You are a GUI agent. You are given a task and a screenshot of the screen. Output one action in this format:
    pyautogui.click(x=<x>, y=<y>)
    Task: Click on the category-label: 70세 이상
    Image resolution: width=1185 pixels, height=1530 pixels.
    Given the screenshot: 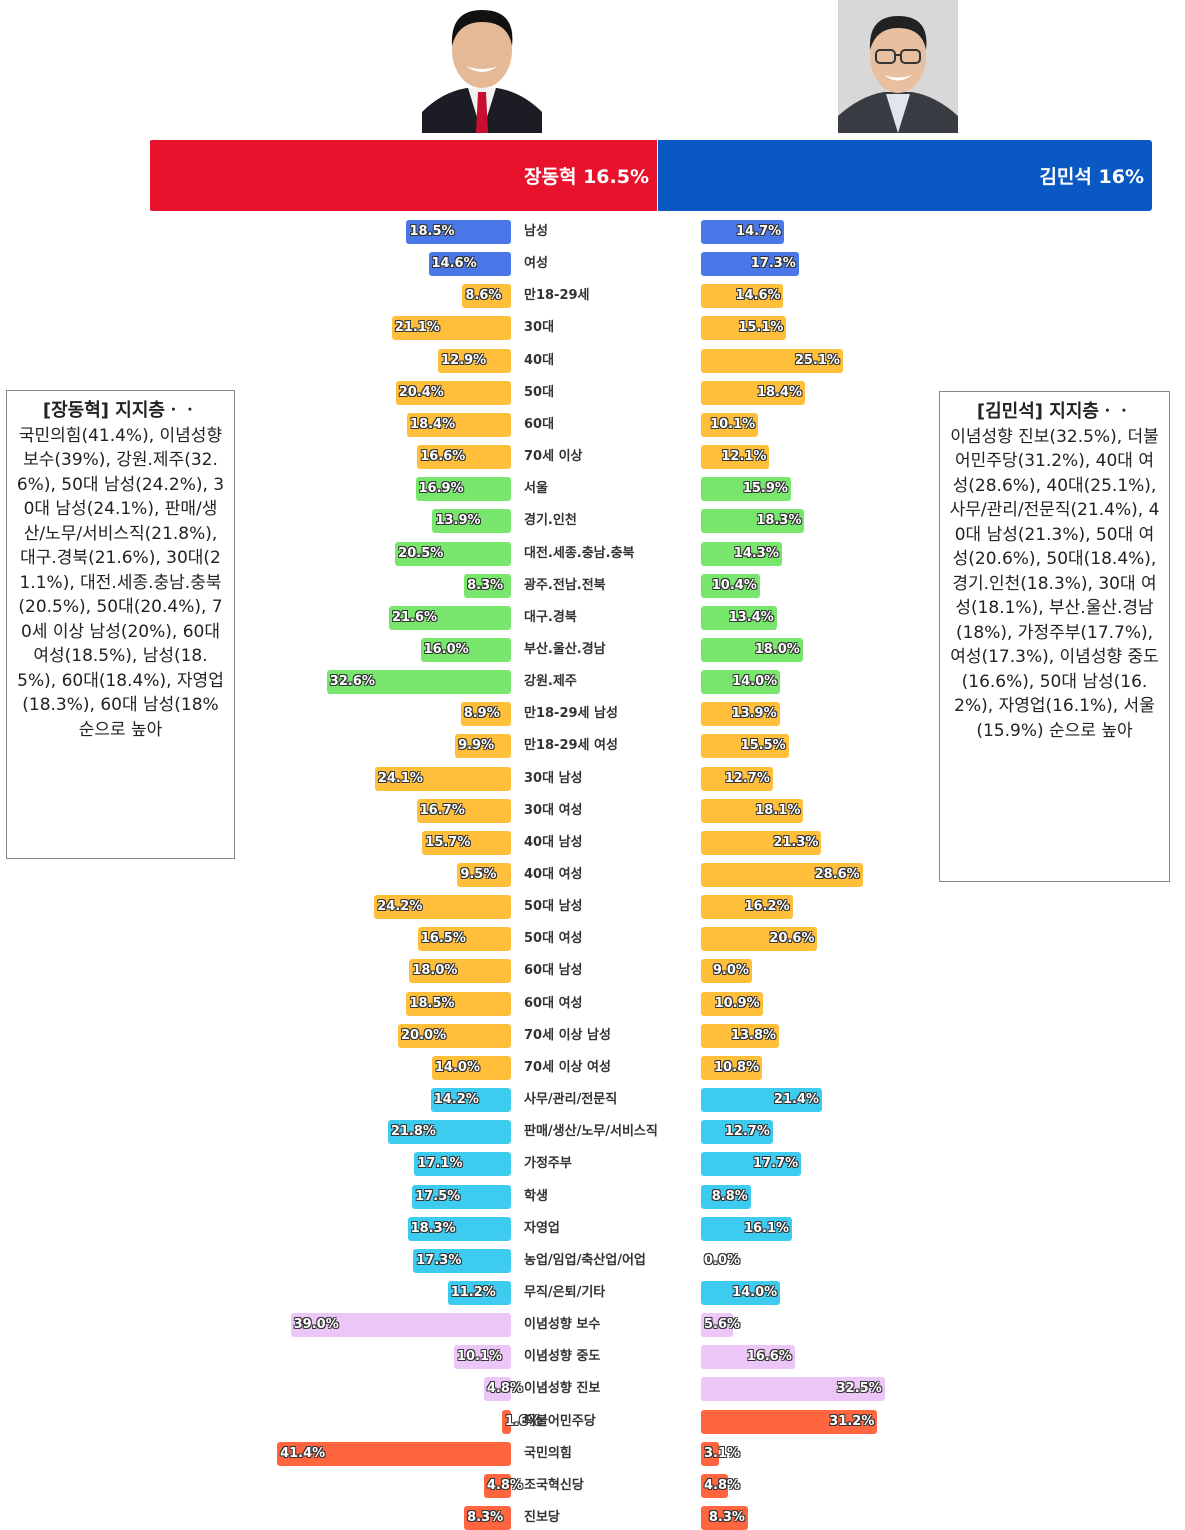 What is the action you would take?
    pyautogui.click(x=553, y=456)
    